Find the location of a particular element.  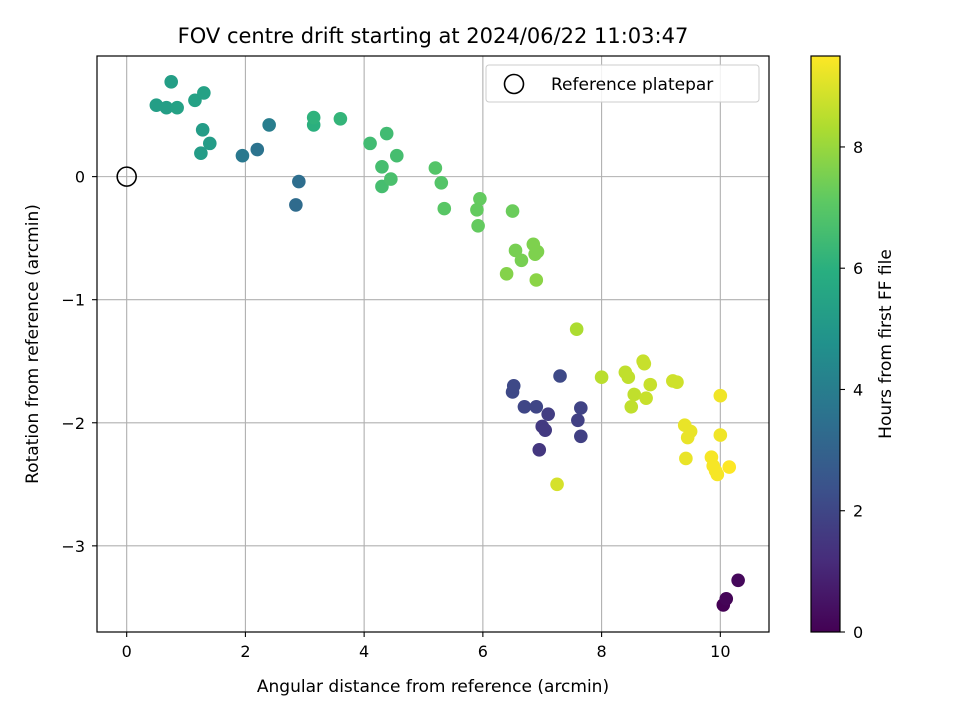

y-tick-label: −2 is located at coordinates (73, 423).